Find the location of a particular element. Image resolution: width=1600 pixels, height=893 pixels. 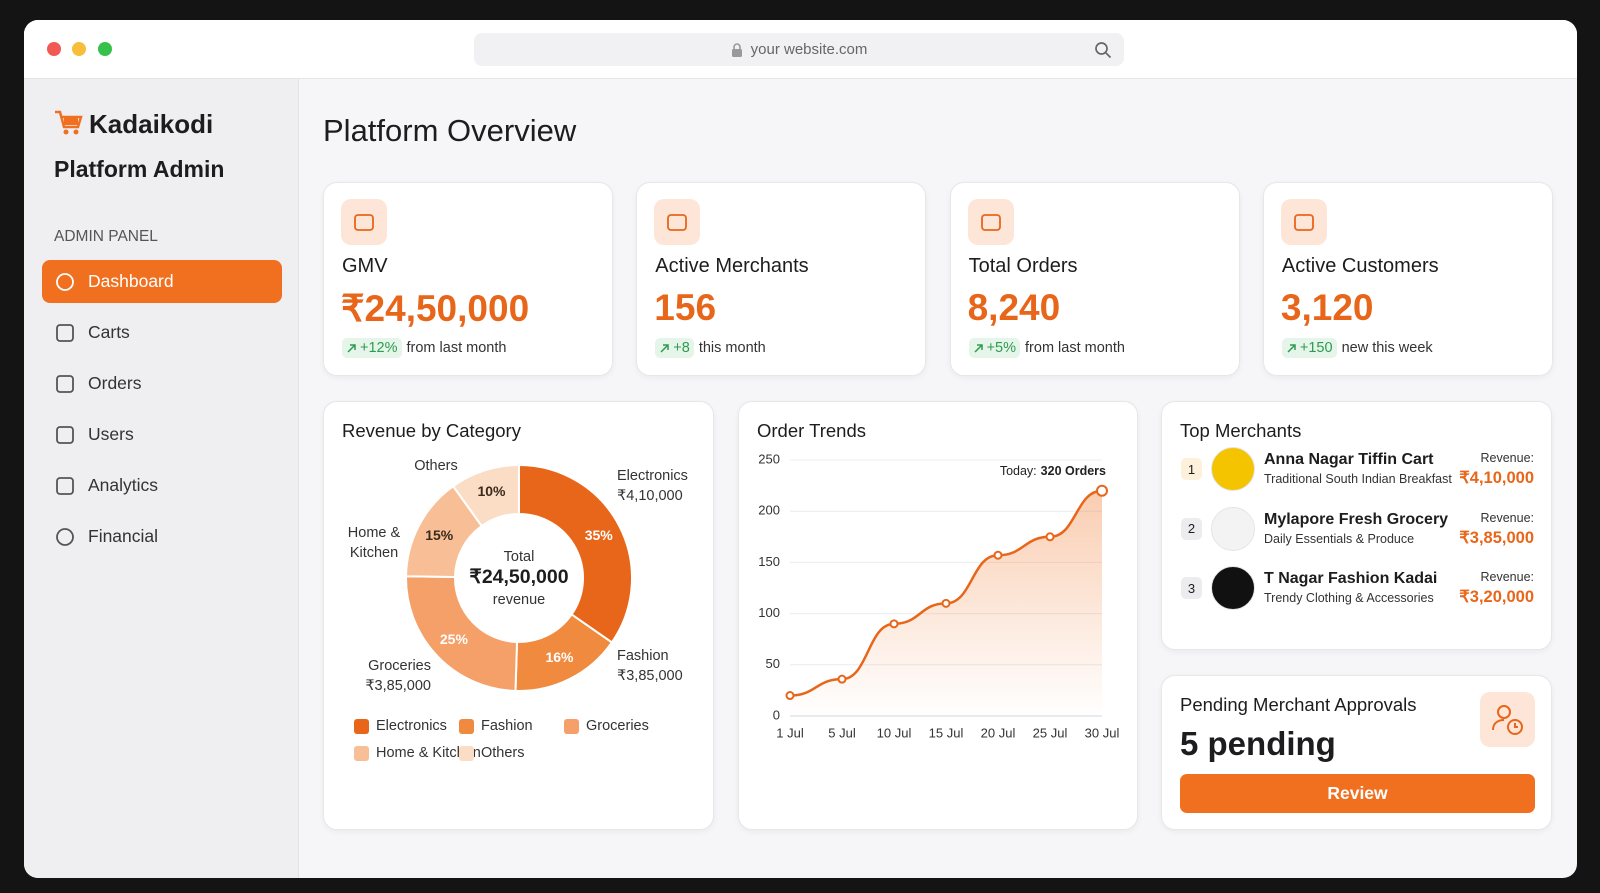

rank: 3 is located at coordinates (1191, 588).